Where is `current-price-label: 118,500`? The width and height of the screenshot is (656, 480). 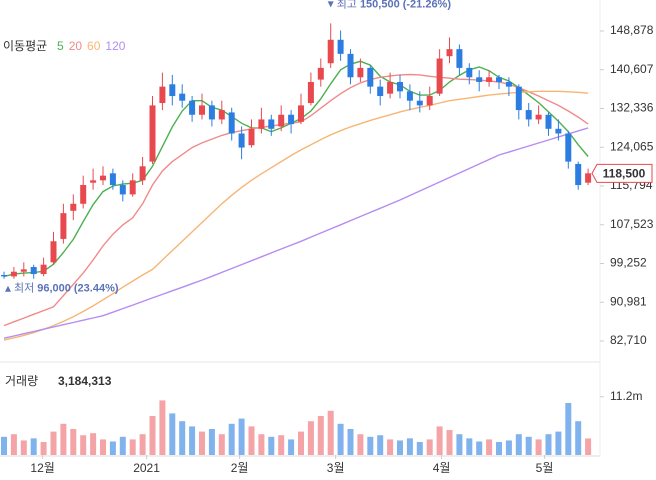
current-price-label: 118,500 is located at coordinates (624, 173).